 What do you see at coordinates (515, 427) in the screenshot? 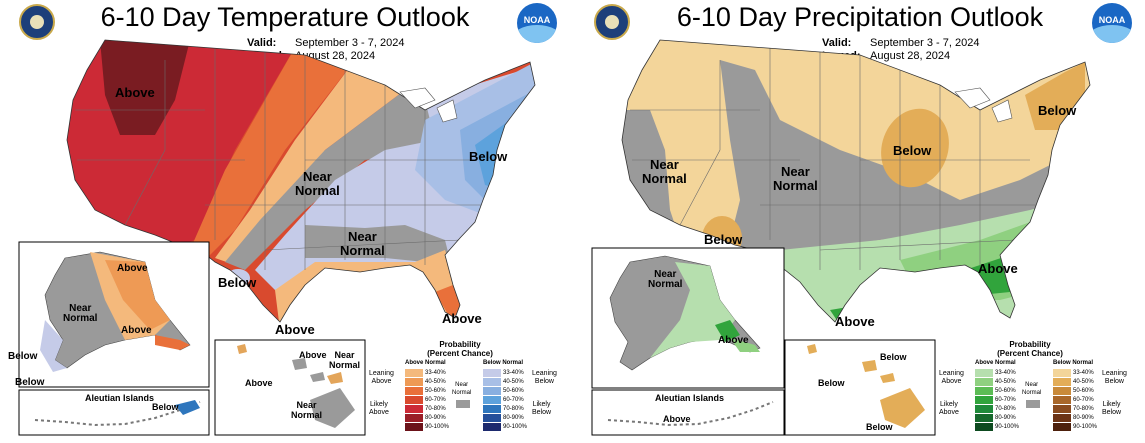
I see `temperature-legend-below-range: 90-100%` at bounding box center [515, 427].